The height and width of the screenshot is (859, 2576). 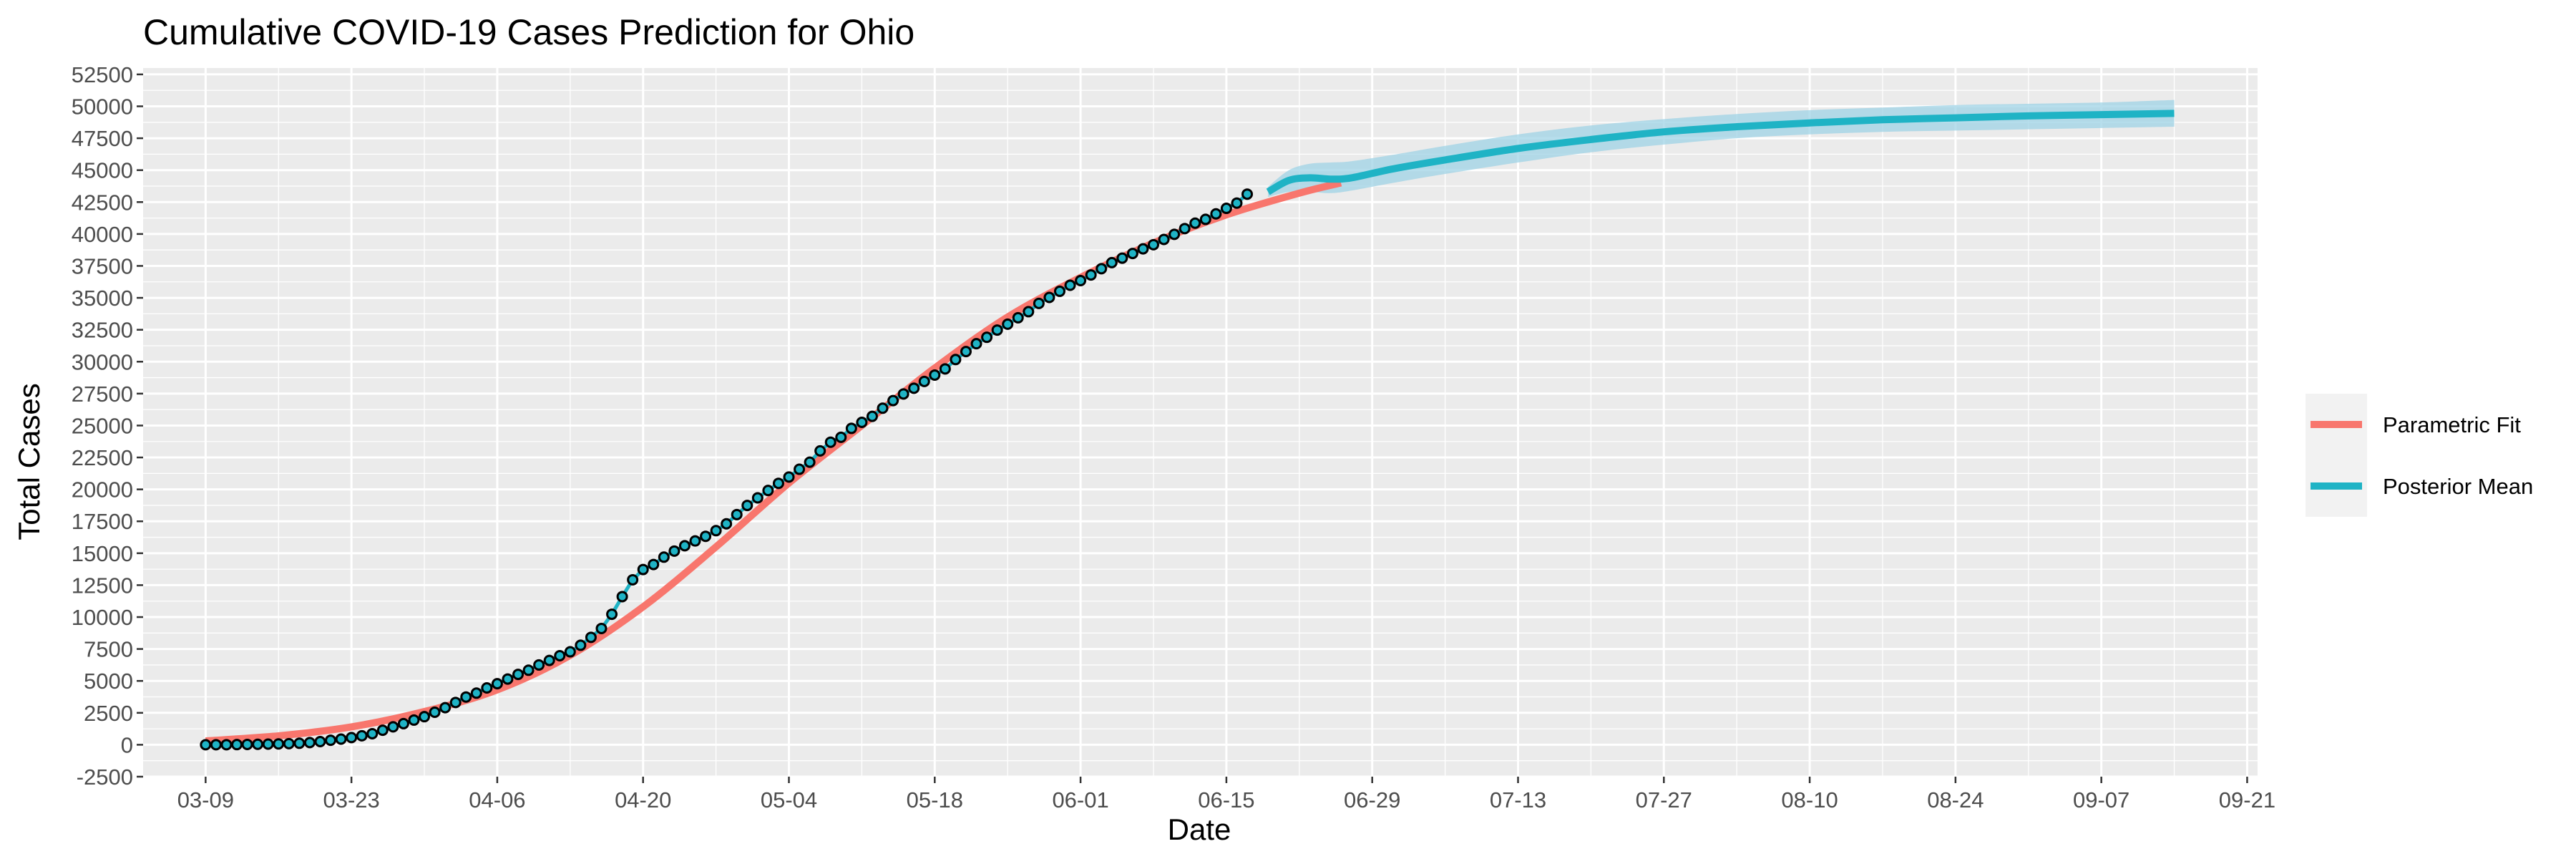 What do you see at coordinates (2419, 455) in the screenshot?
I see `legend: Parametric Fit Posterior Mean` at bounding box center [2419, 455].